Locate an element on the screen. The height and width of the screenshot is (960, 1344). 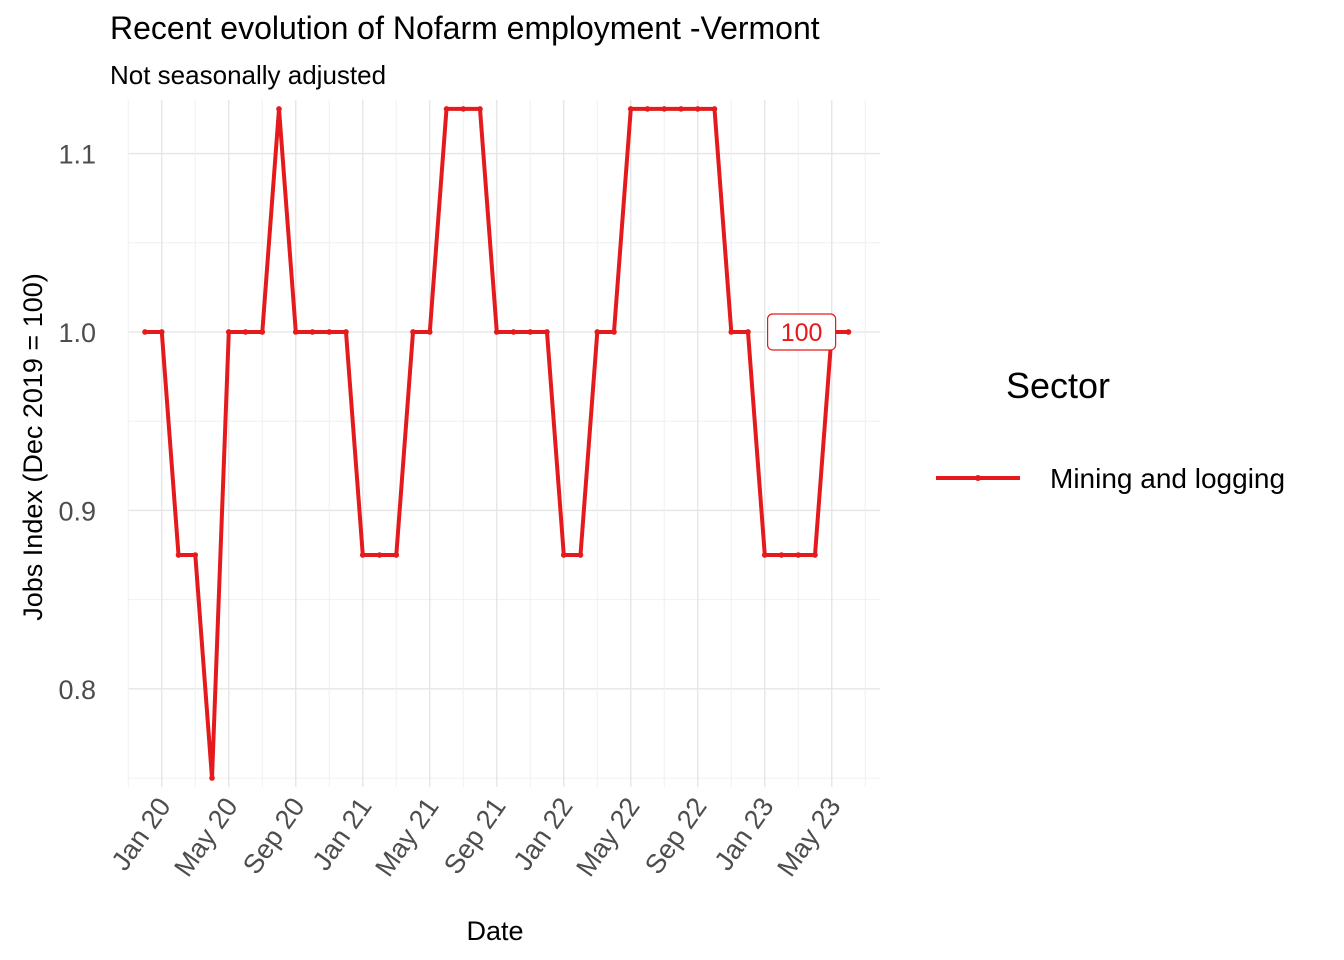
legend-label: Mining and logging is located at coordinates (1167, 478).